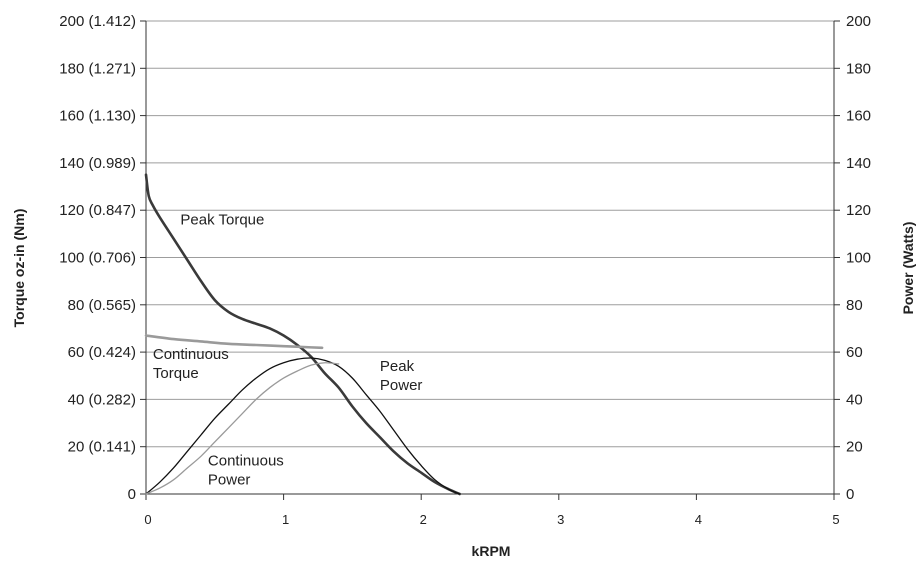 The height and width of the screenshot is (564, 923). I want to click on right-tick-label: 60, so click(854, 352).